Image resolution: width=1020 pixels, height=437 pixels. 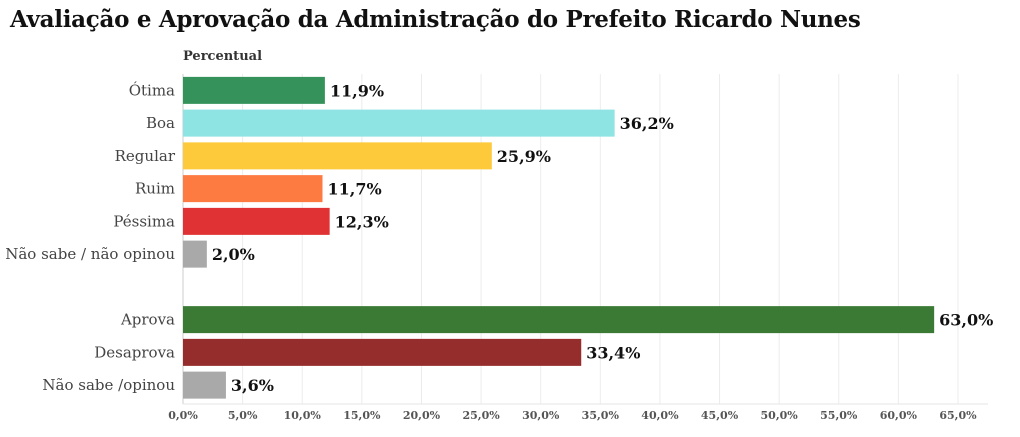 I want to click on axis-title: Percentual, so click(x=222, y=56).